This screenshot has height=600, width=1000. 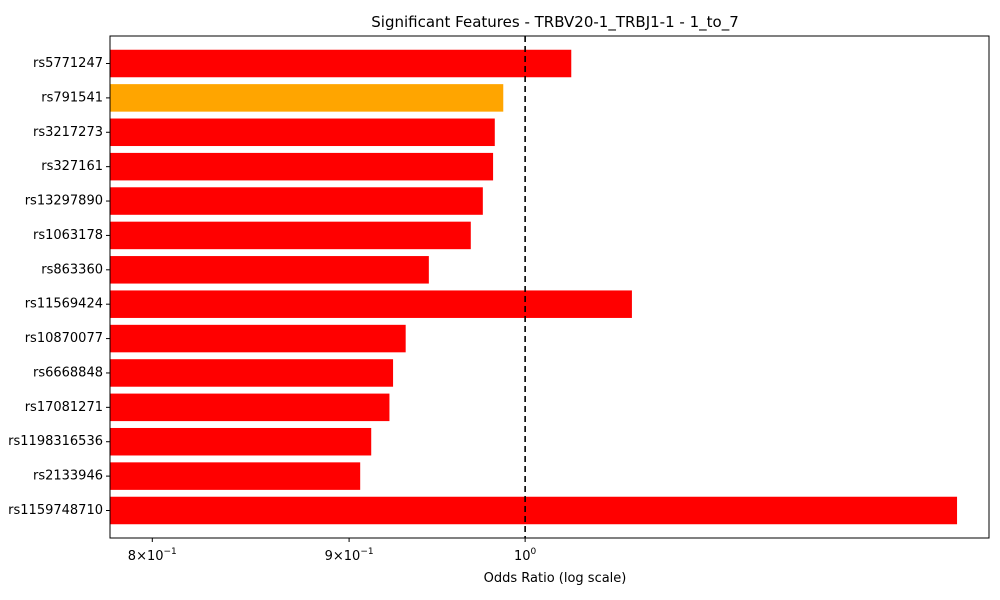 What do you see at coordinates (252, 373) in the screenshot?
I see `bar-rs6668848` at bounding box center [252, 373].